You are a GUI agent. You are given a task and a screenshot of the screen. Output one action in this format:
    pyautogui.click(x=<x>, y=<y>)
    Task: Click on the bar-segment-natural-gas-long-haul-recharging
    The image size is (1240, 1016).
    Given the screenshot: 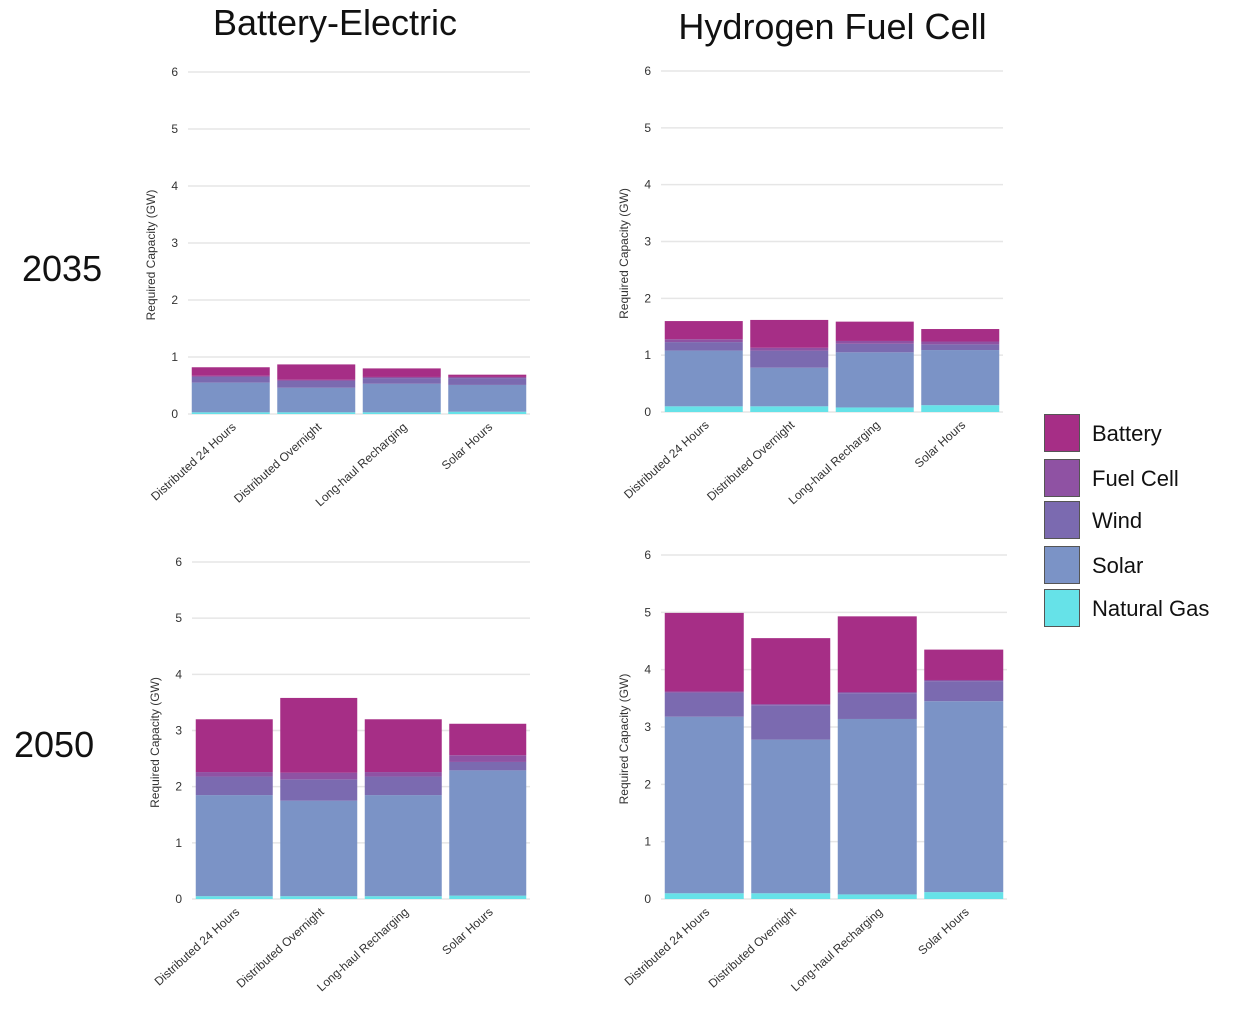 What is the action you would take?
    pyautogui.click(x=403, y=897)
    